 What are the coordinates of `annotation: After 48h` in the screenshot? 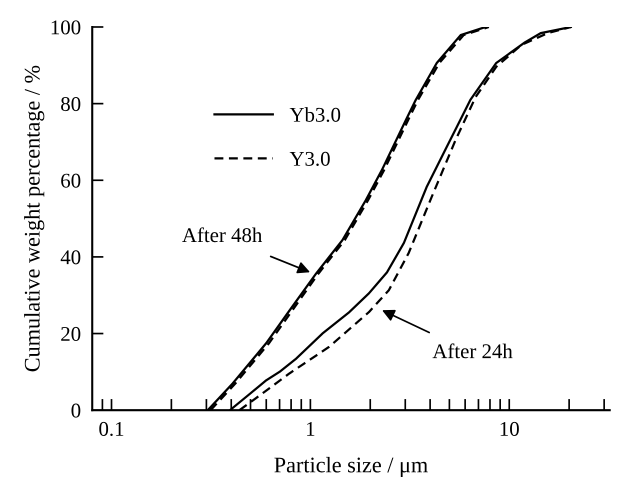 It's located at (222, 234).